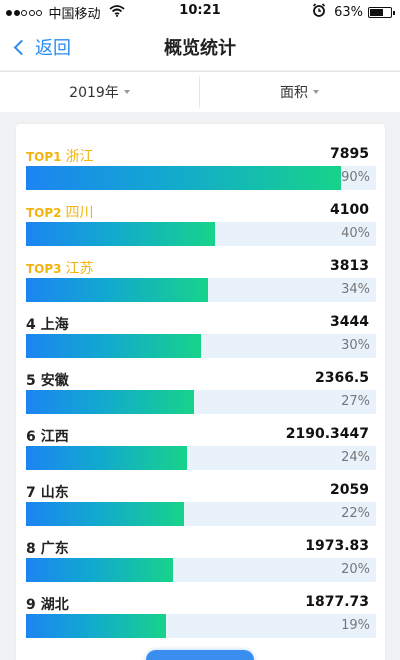  Describe the element at coordinates (355, 625) in the screenshot. I see `percent-label: 19%` at that location.